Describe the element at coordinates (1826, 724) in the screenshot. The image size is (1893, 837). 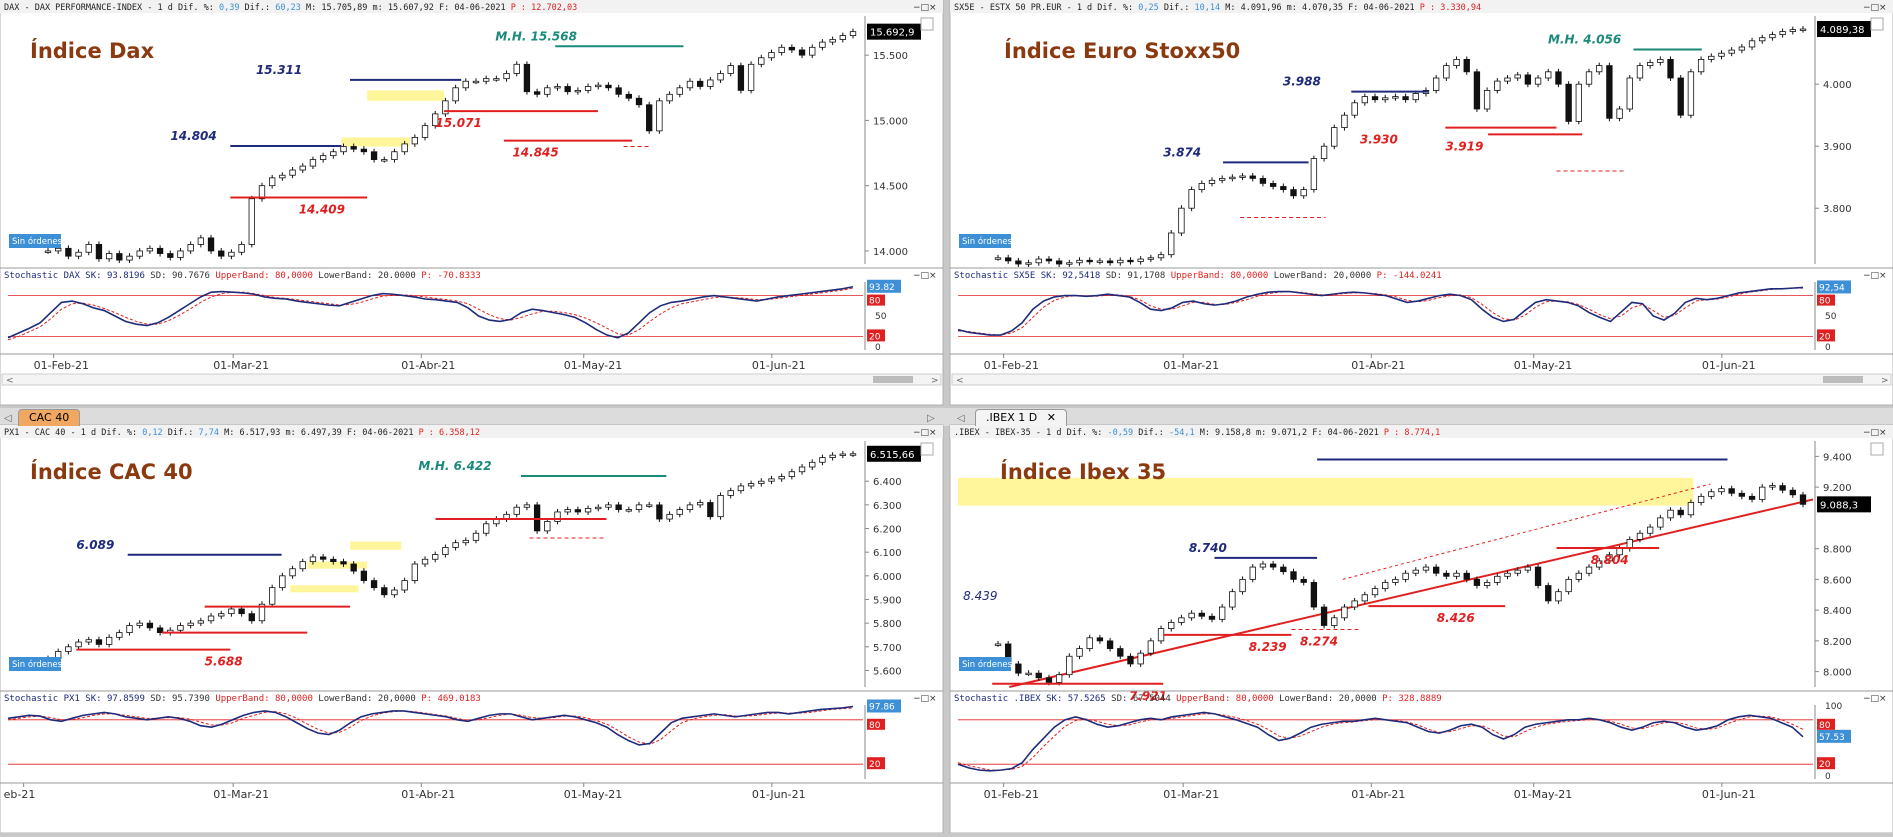
I see `stoch-upper-tag` at that location.